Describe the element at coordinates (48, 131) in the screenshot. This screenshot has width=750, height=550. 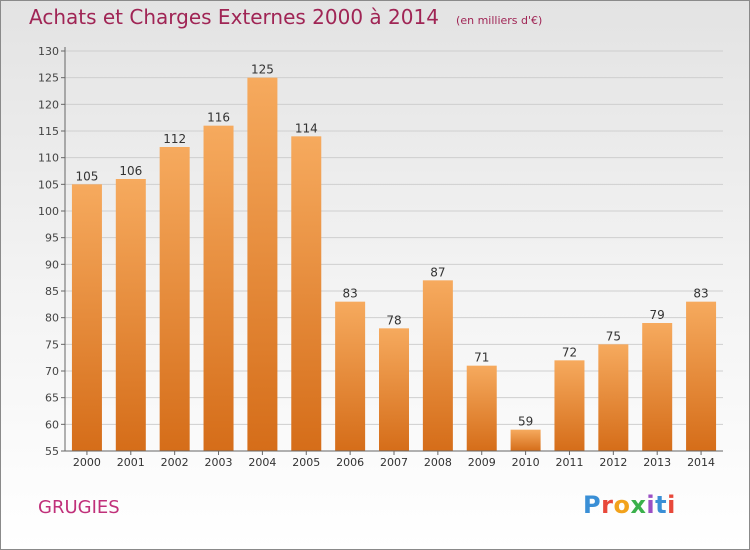
I see `y-tick-label: 115` at that location.